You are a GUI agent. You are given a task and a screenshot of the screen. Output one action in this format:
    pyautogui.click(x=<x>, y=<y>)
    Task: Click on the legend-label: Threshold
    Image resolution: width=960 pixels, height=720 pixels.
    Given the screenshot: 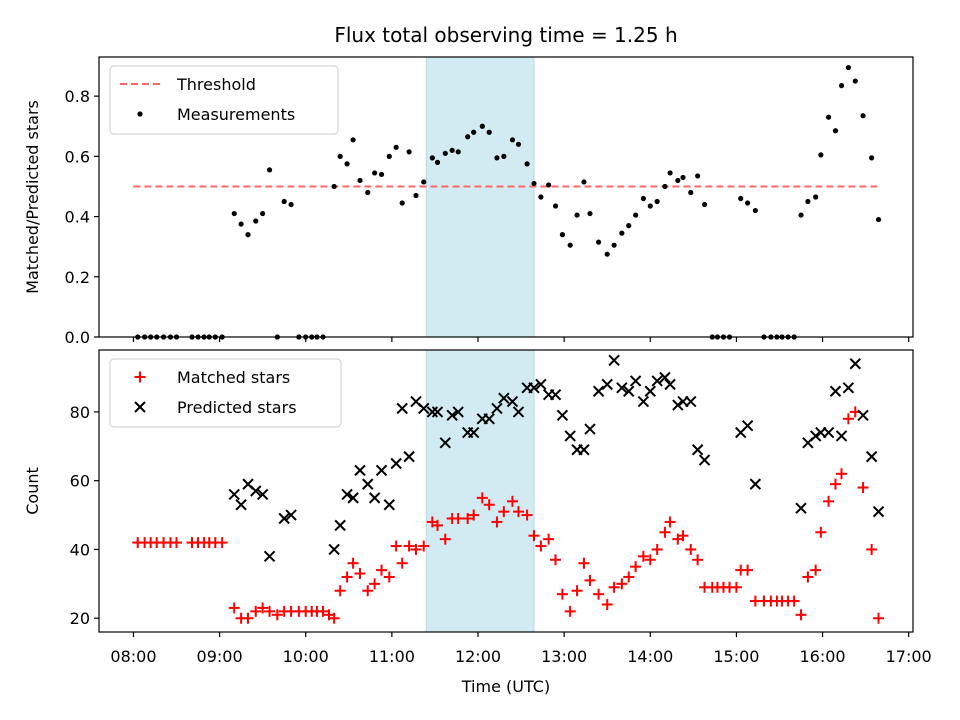 What is the action you would take?
    pyautogui.click(x=216, y=84)
    